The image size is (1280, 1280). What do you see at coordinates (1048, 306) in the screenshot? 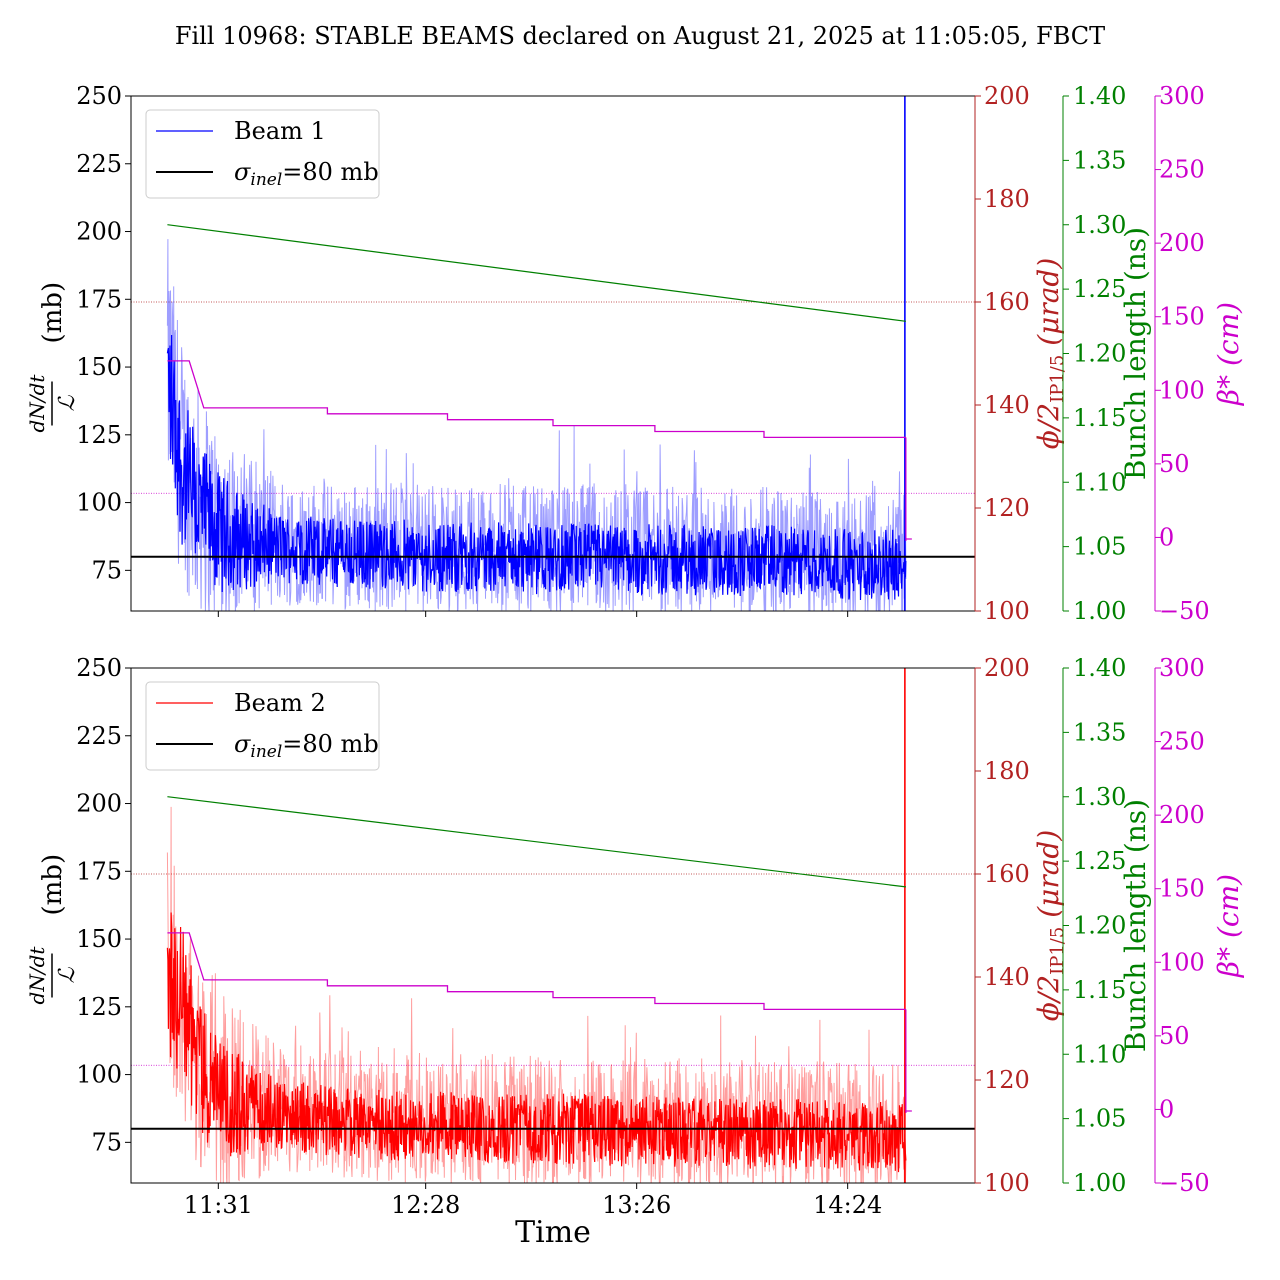
I see `phi-label-unit: (μrad)` at bounding box center [1048, 306].